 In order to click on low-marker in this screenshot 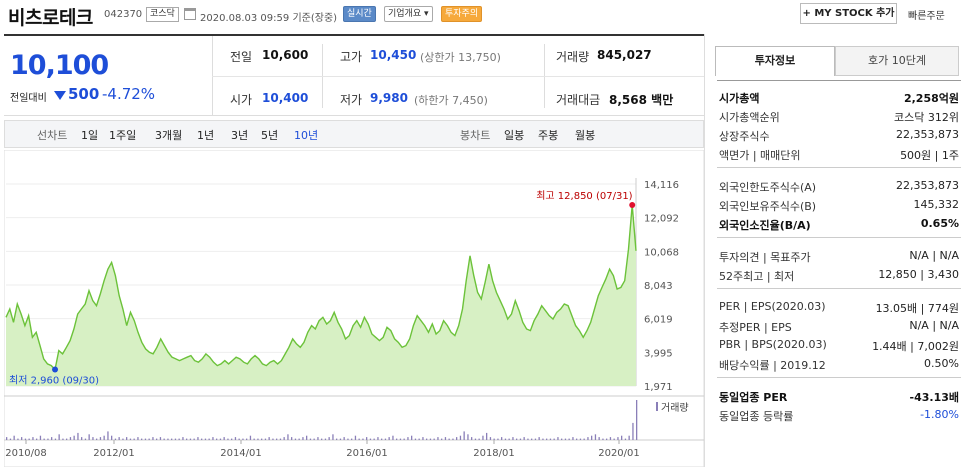, I will do `click(55, 369)`.